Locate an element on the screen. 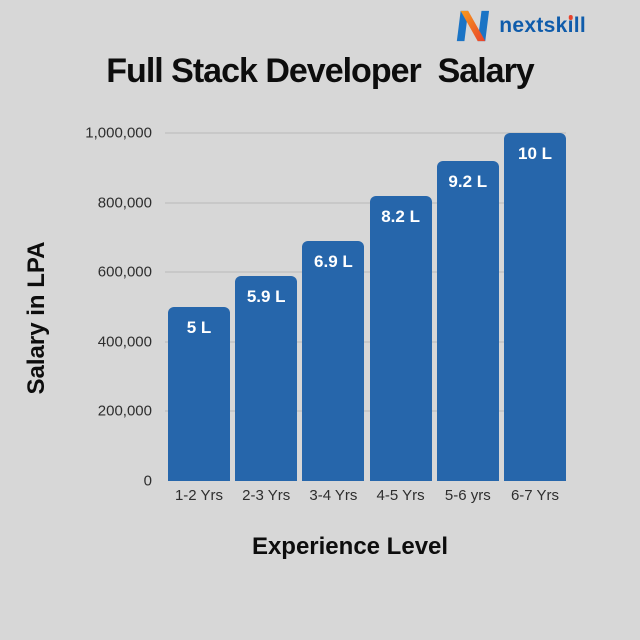  brand-name: nextsk ı ll is located at coordinates (542, 25).